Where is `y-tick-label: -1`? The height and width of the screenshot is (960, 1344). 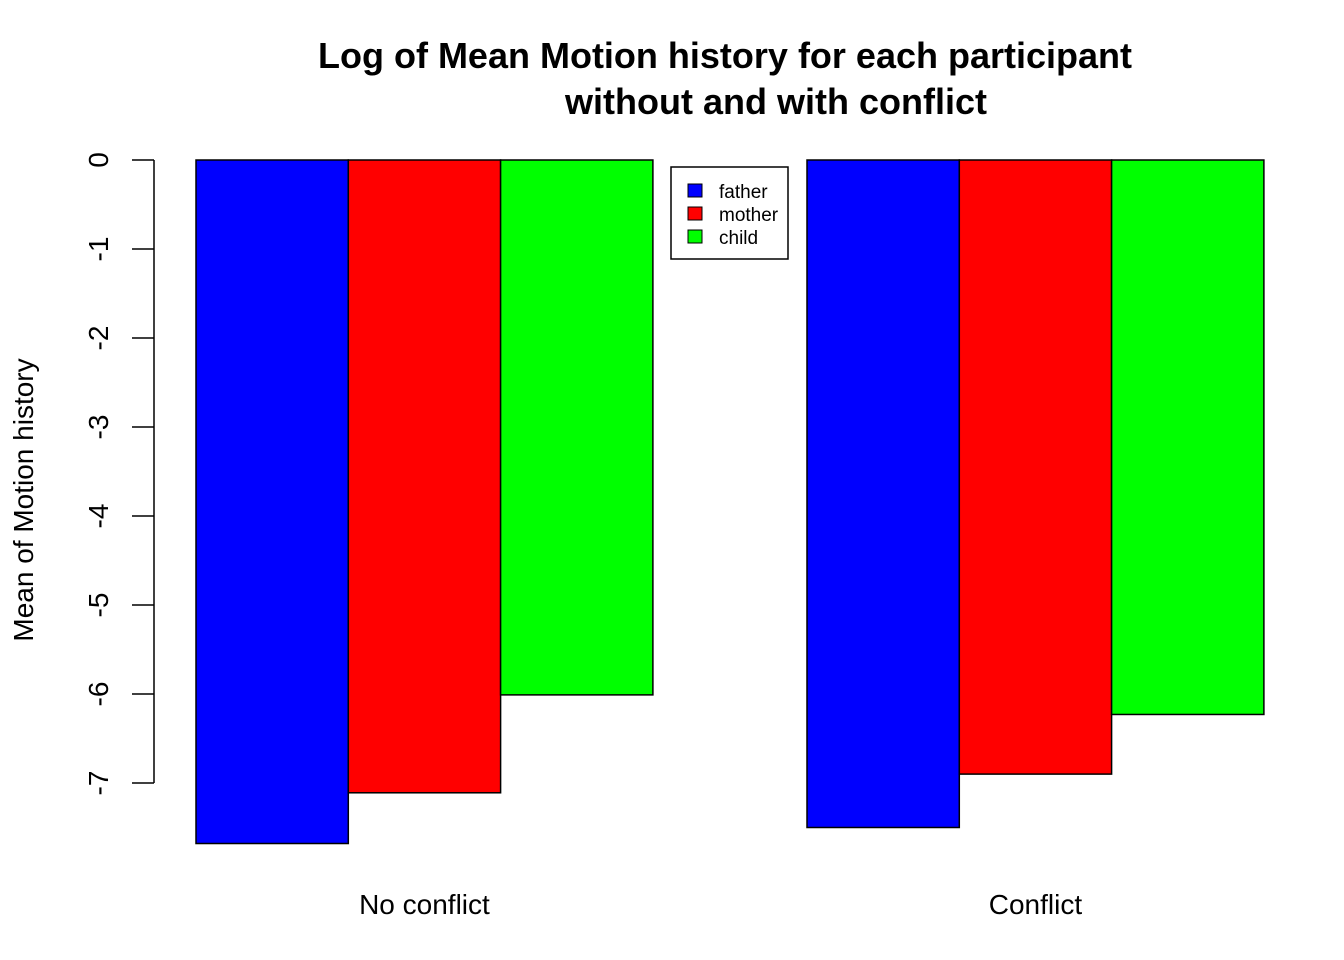
y-tick-label: -1 is located at coordinates (98, 249).